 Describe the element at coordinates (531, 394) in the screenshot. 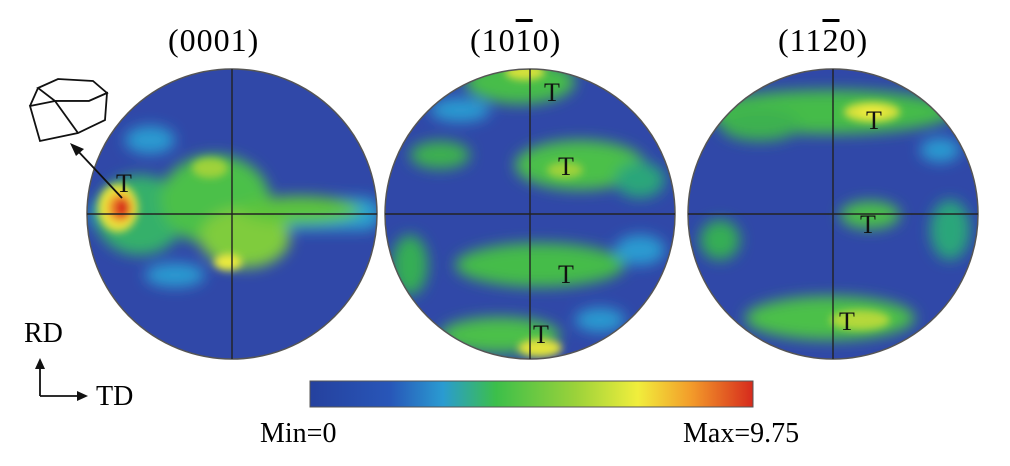

I see `colorbar` at that location.